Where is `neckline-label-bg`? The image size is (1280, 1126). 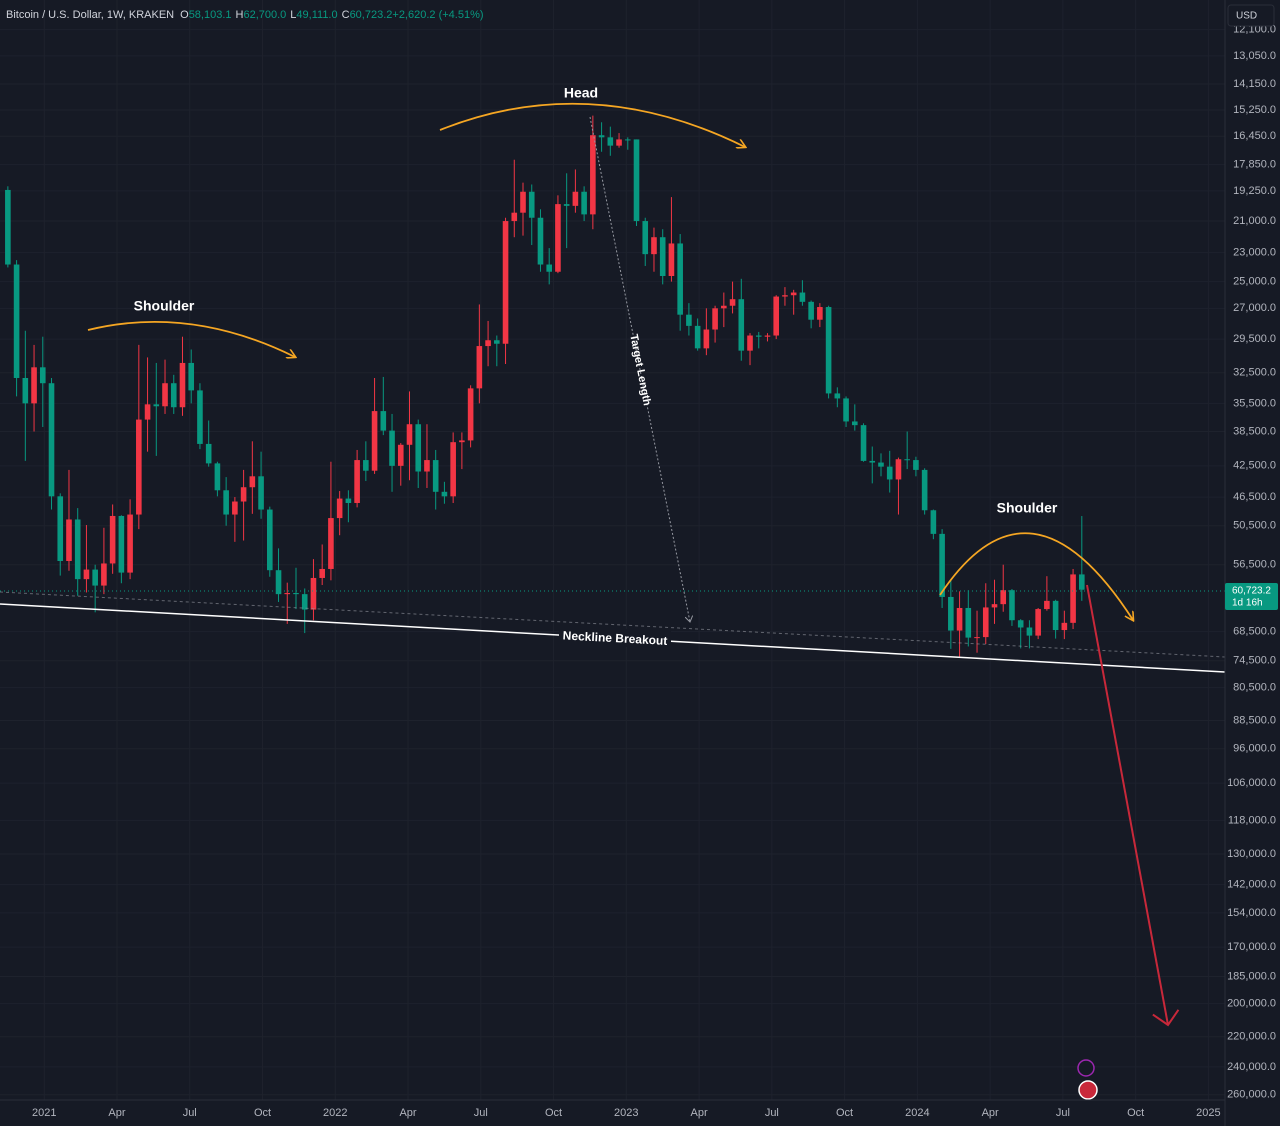
neckline-label-bg is located at coordinates (615, 638).